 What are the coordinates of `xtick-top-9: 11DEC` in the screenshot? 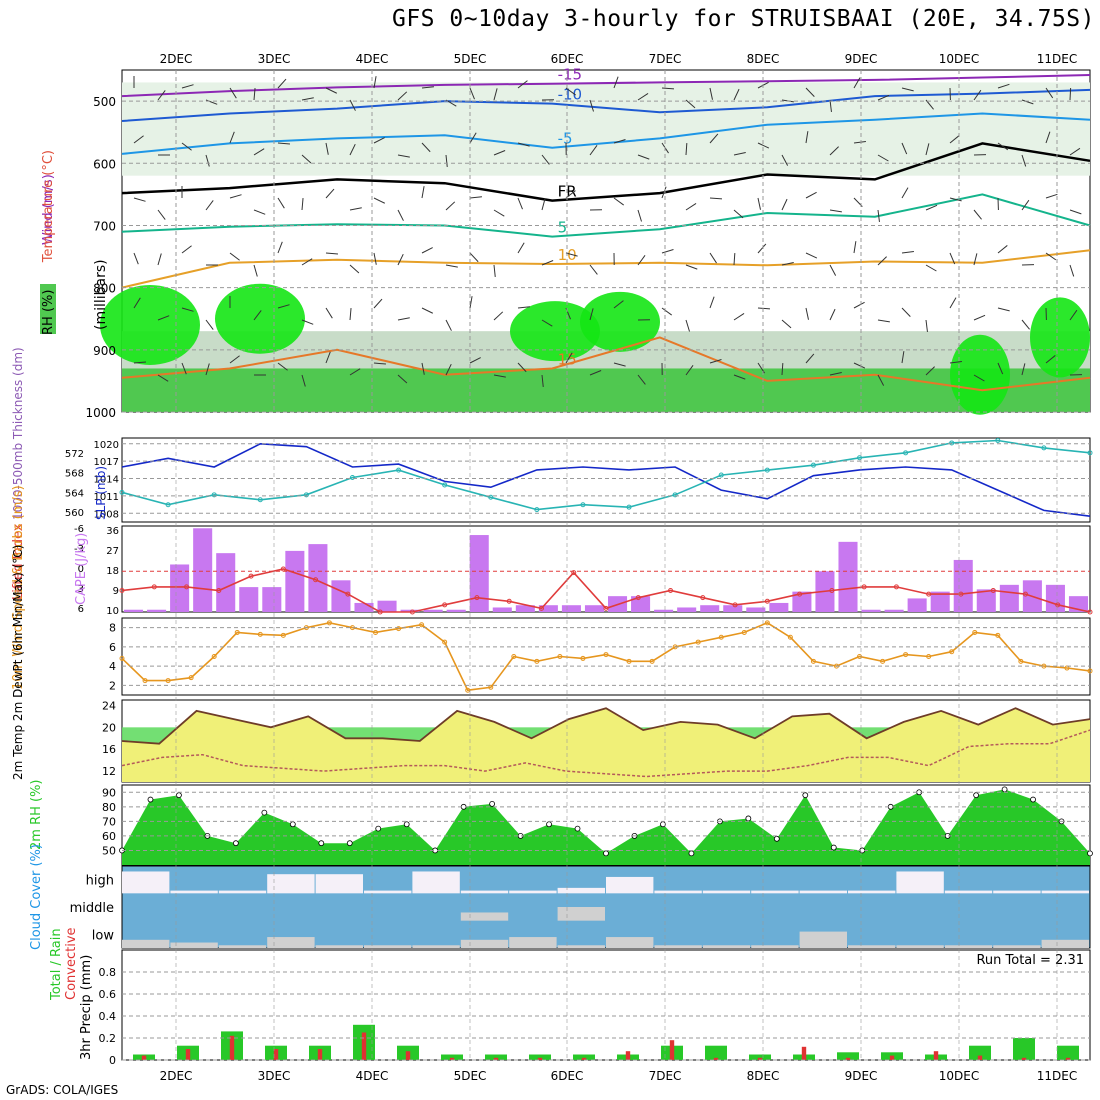 It's located at (1057, 59).